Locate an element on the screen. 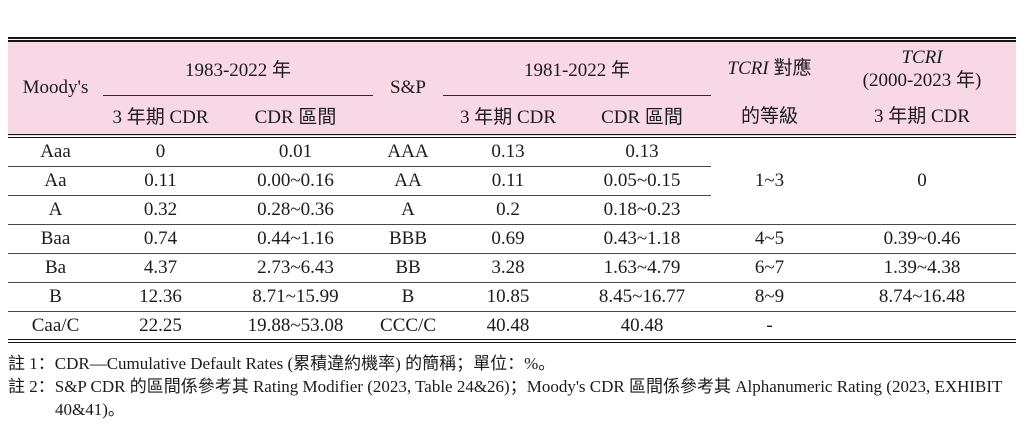 This screenshot has width=1024, height=434. tcri-cdr-cell: 1.39~4.38 is located at coordinates (922, 268).